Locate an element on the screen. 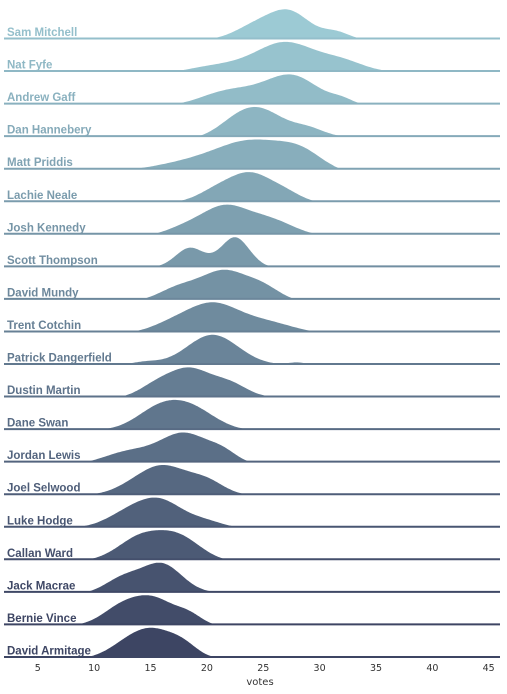 The height and width of the screenshot is (694, 507). ridge-label: Jack Macrae is located at coordinates (41, 586).